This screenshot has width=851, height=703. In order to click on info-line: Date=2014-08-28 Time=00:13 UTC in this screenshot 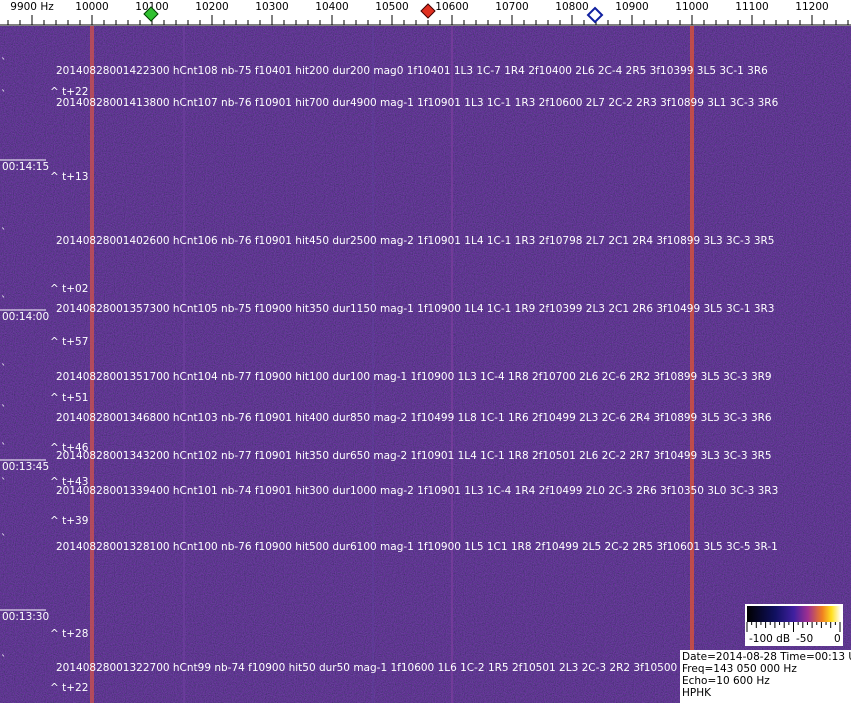, I will do `click(766, 657)`.